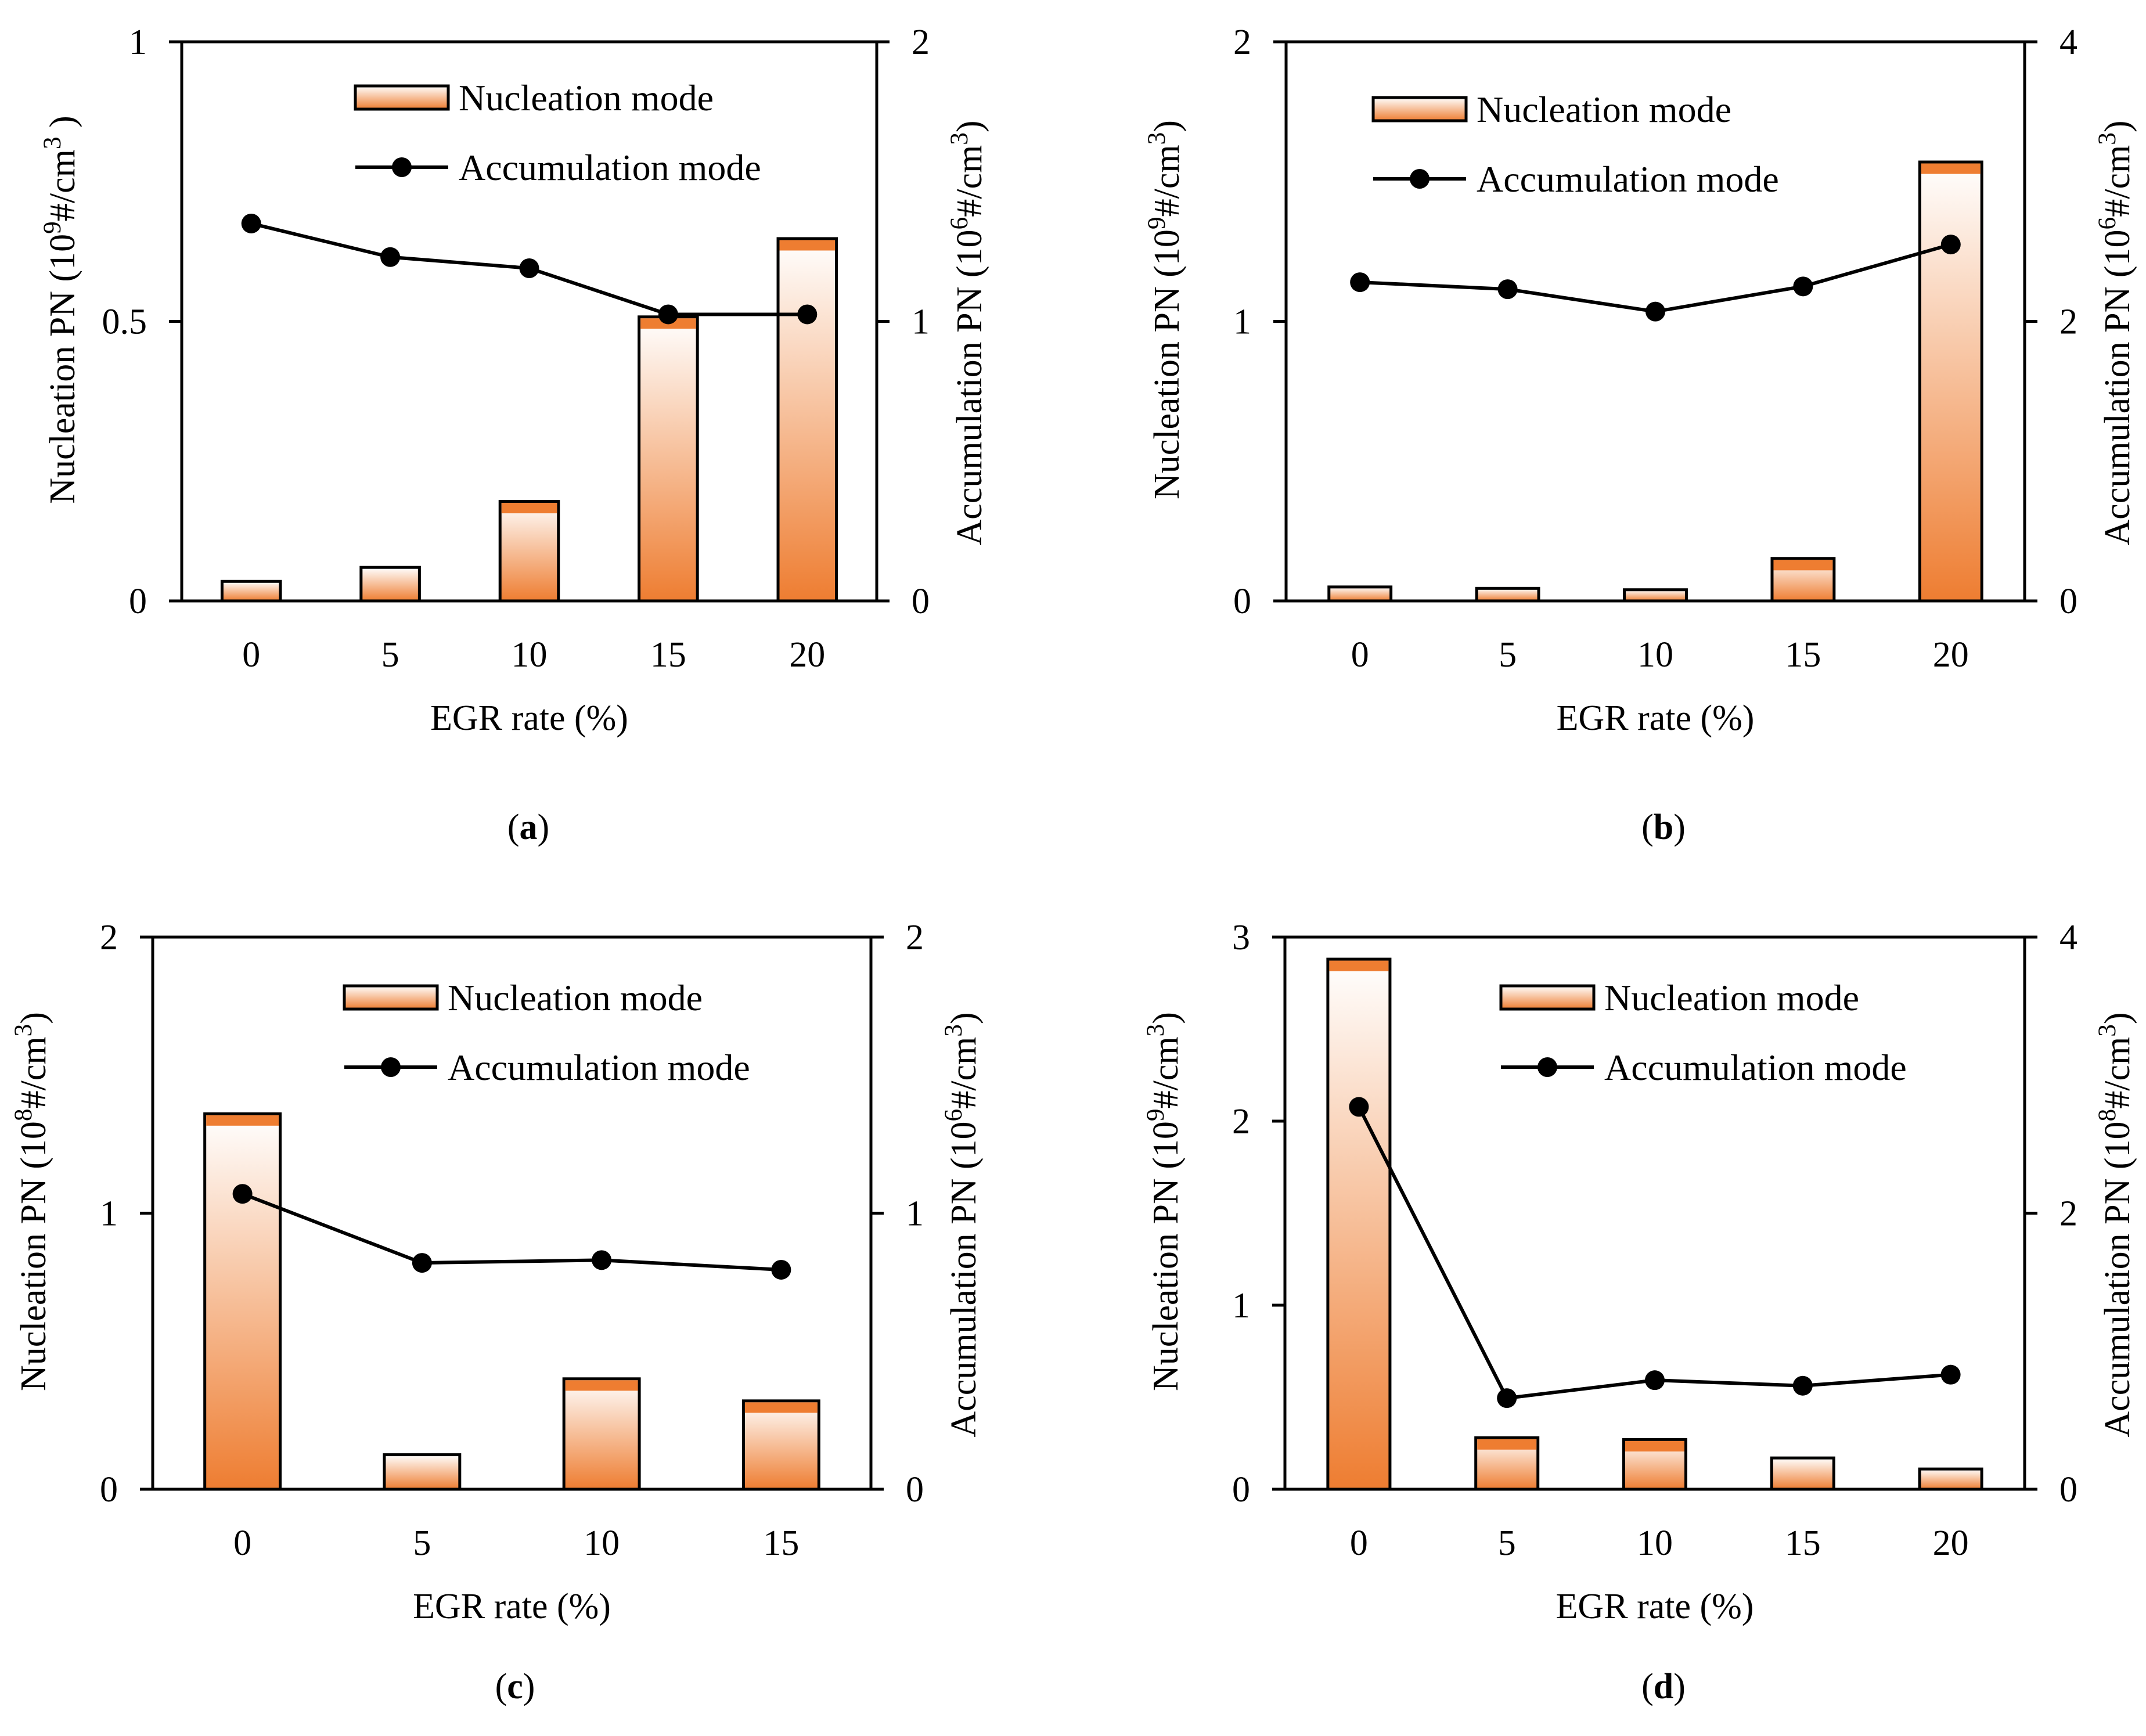  What do you see at coordinates (60, 309) in the screenshot?
I see `left-axis-label: Nucleation PN (109#/cm3 )` at bounding box center [60, 309].